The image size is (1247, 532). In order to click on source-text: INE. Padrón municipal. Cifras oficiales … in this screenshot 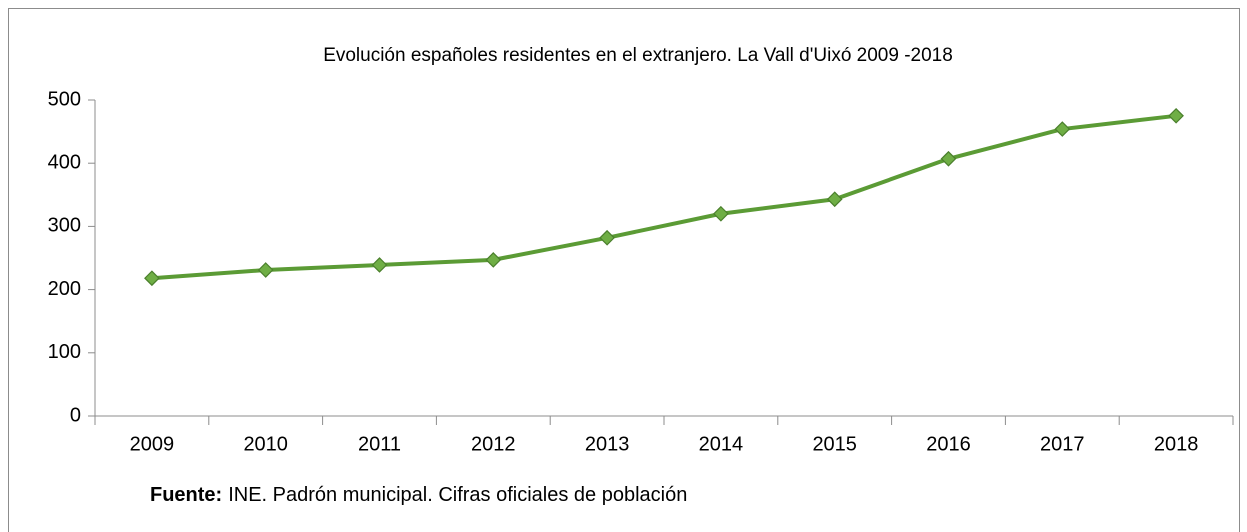, I will do `click(457, 495)`.